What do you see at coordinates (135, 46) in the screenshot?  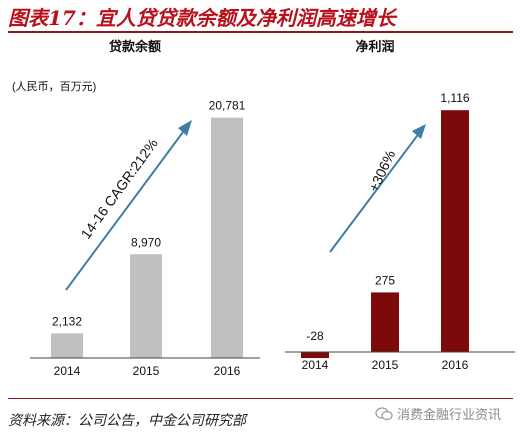 I see `loan-chart-title: 贷款余额` at bounding box center [135, 46].